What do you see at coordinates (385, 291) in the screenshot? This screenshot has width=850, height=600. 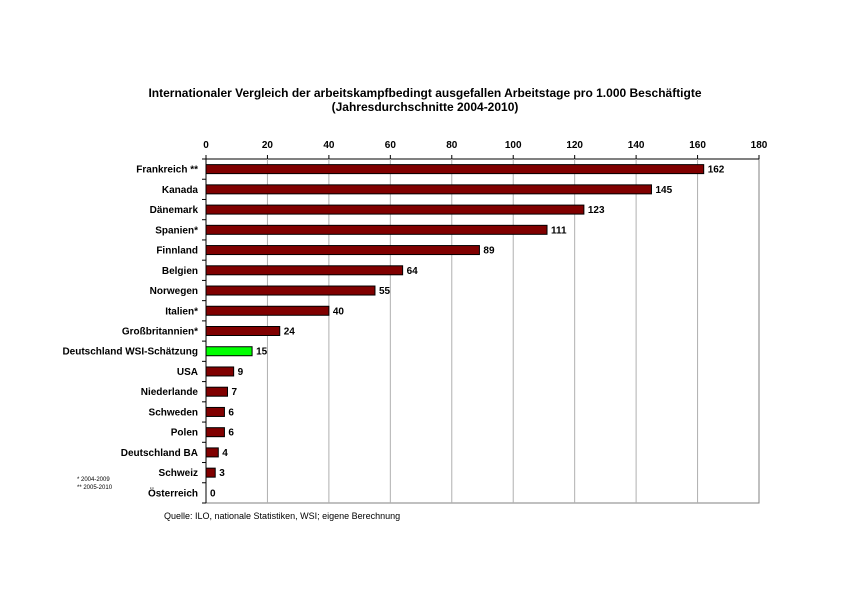 I see `value-label: 55` at bounding box center [385, 291].